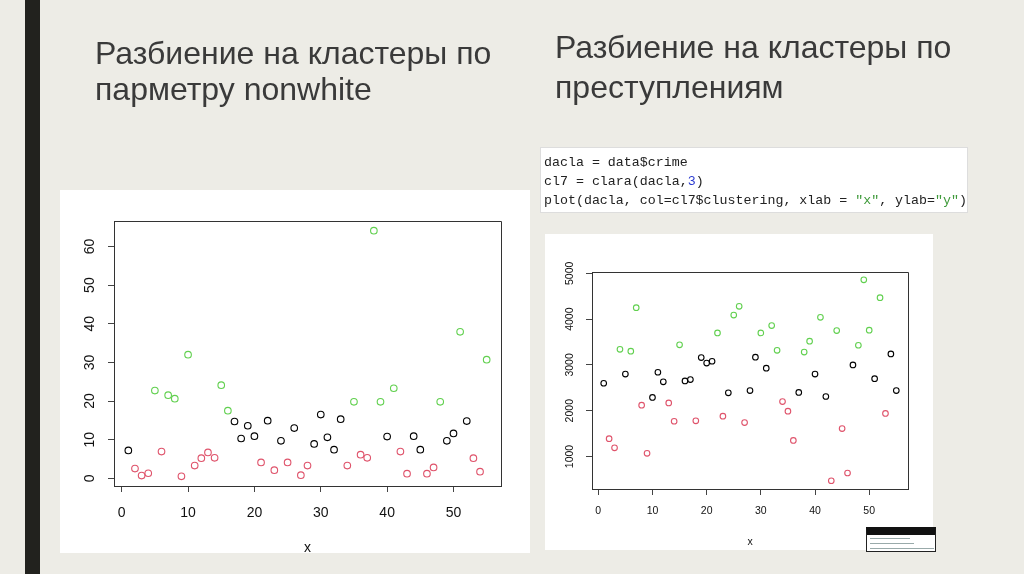 The image size is (1024, 574). I want to click on y-tick-label: 2000, so click(568, 410).